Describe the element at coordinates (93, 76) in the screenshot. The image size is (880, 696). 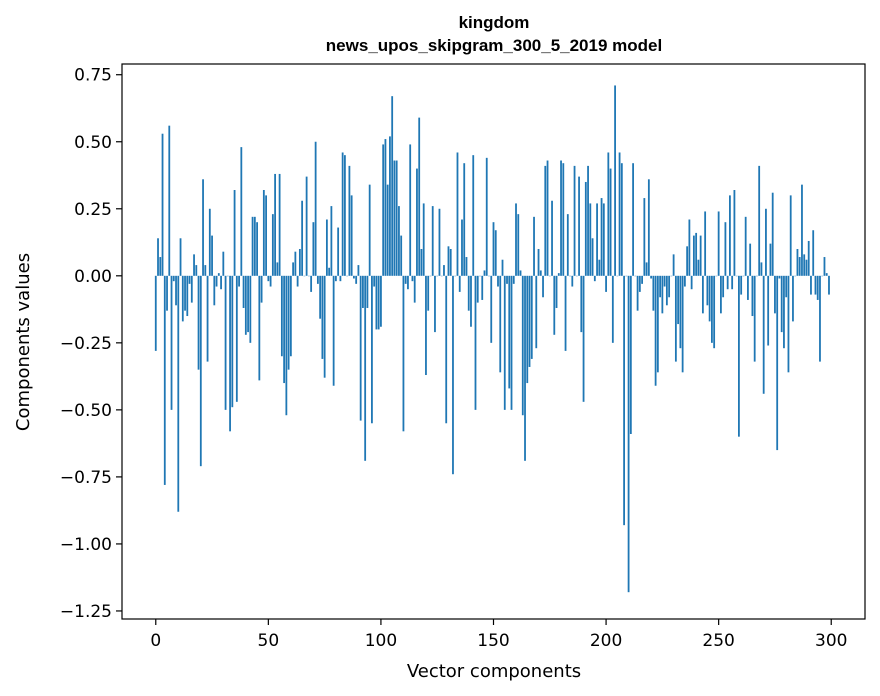
I see `y-tick-label: 0.75` at that location.